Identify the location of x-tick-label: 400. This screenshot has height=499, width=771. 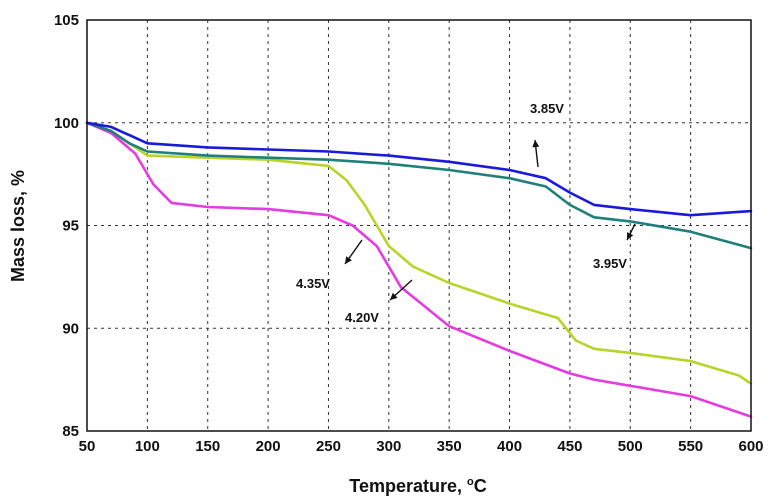
(509, 446).